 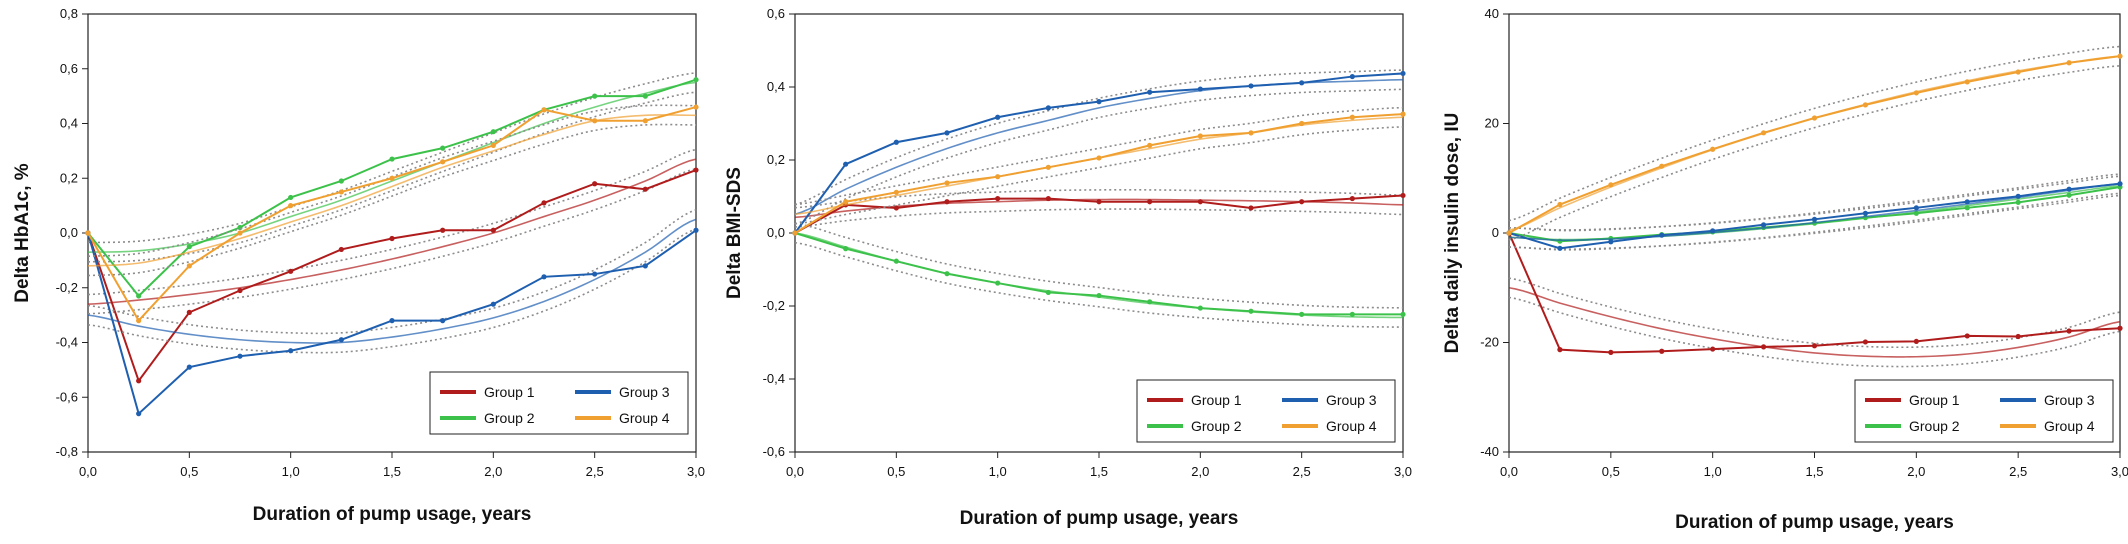 I want to click on y-tick-label: 0,2, so click(x=776, y=159).